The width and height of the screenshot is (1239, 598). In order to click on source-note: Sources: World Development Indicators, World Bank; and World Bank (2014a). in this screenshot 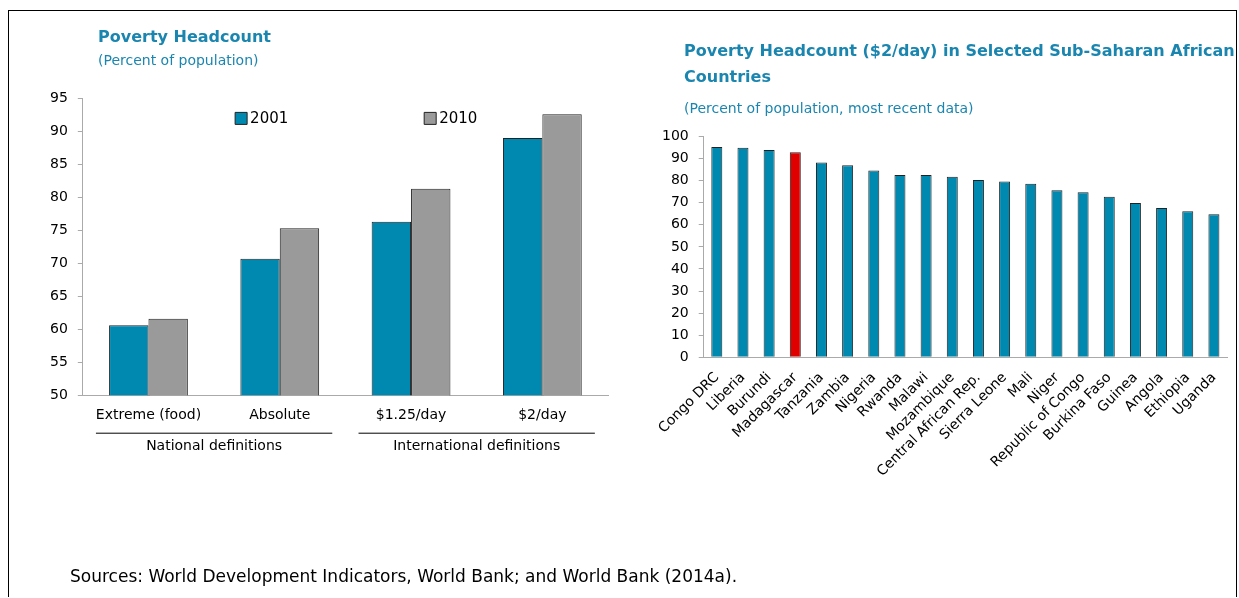, I will do `click(404, 576)`.